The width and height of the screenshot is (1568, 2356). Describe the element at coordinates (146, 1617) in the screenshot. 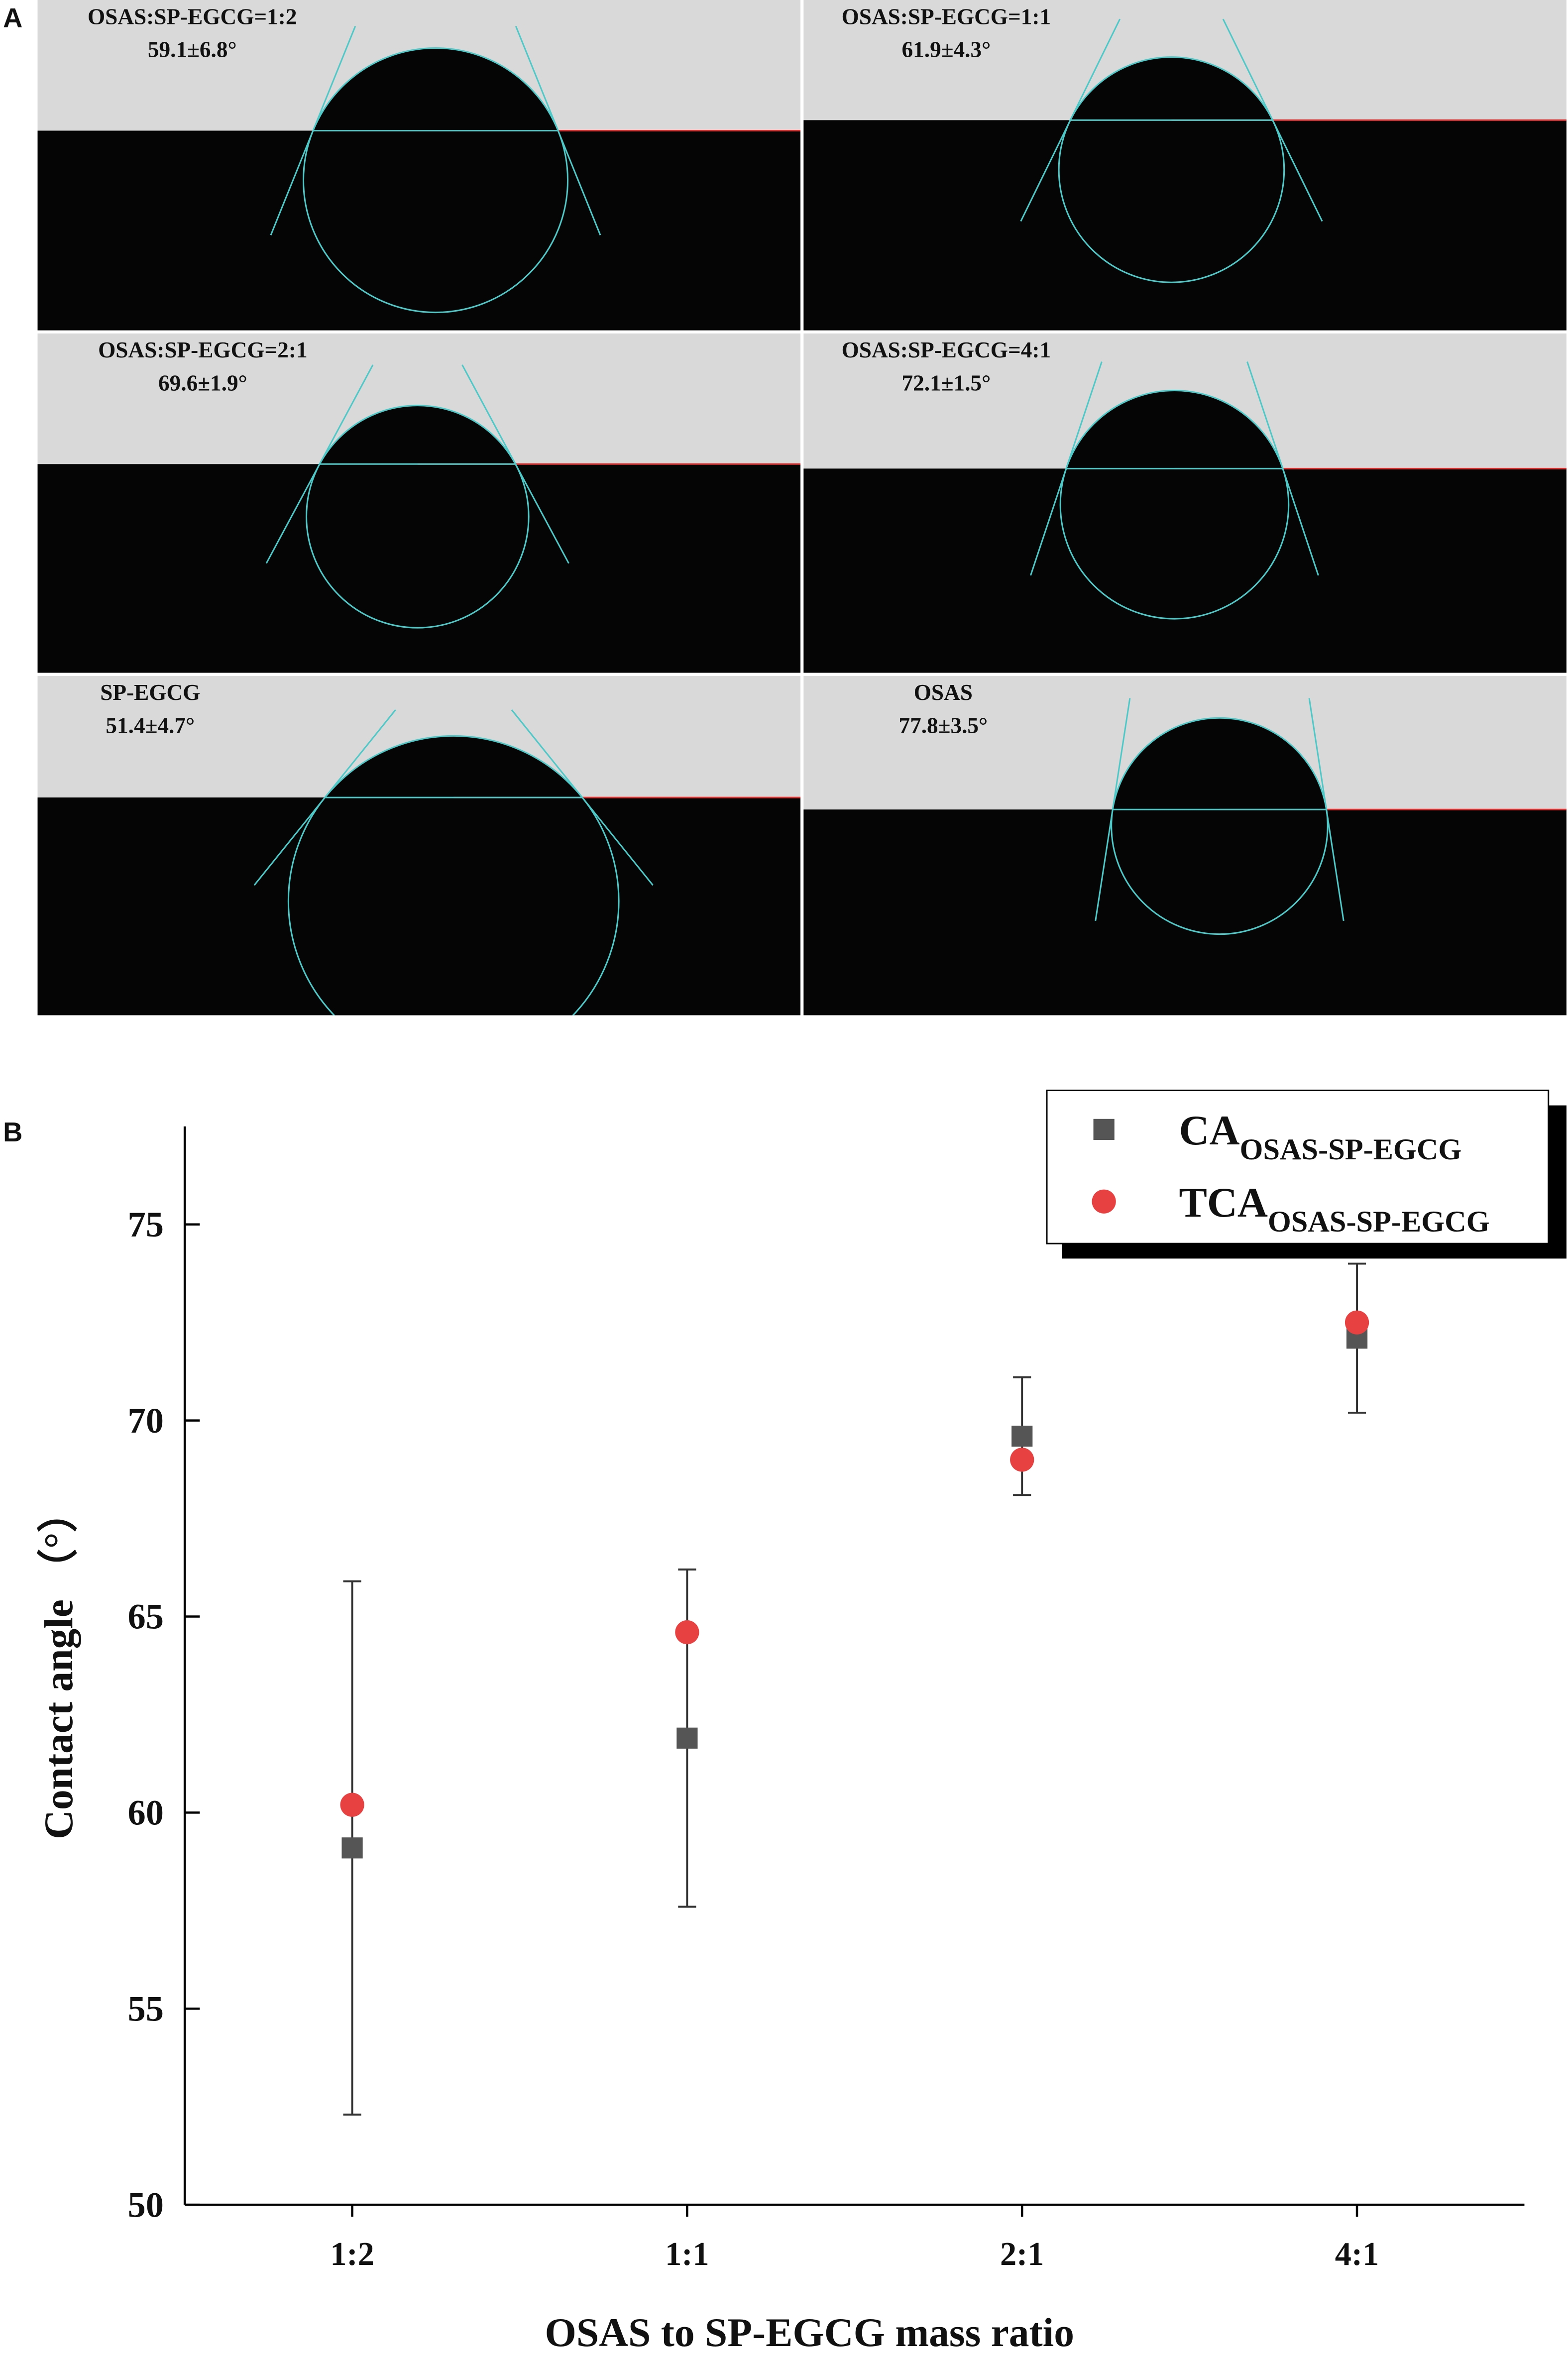

I see `y-tick-label: 65` at that location.